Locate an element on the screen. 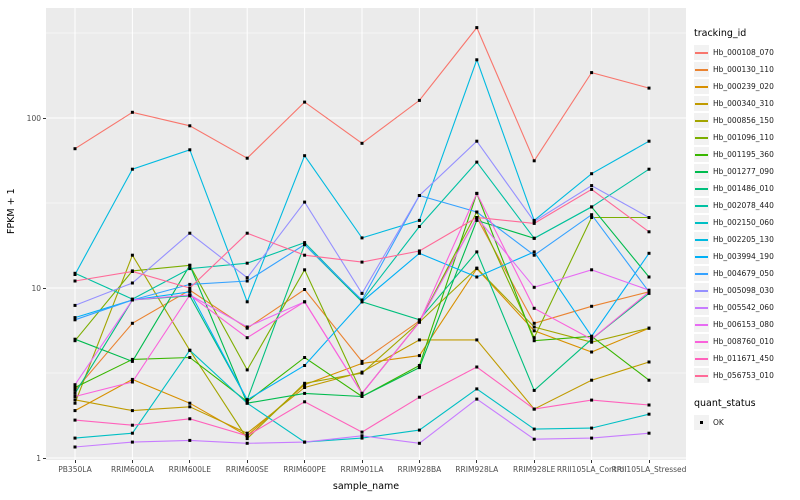  legend-label: Hb_004679_050 is located at coordinates (743, 273).